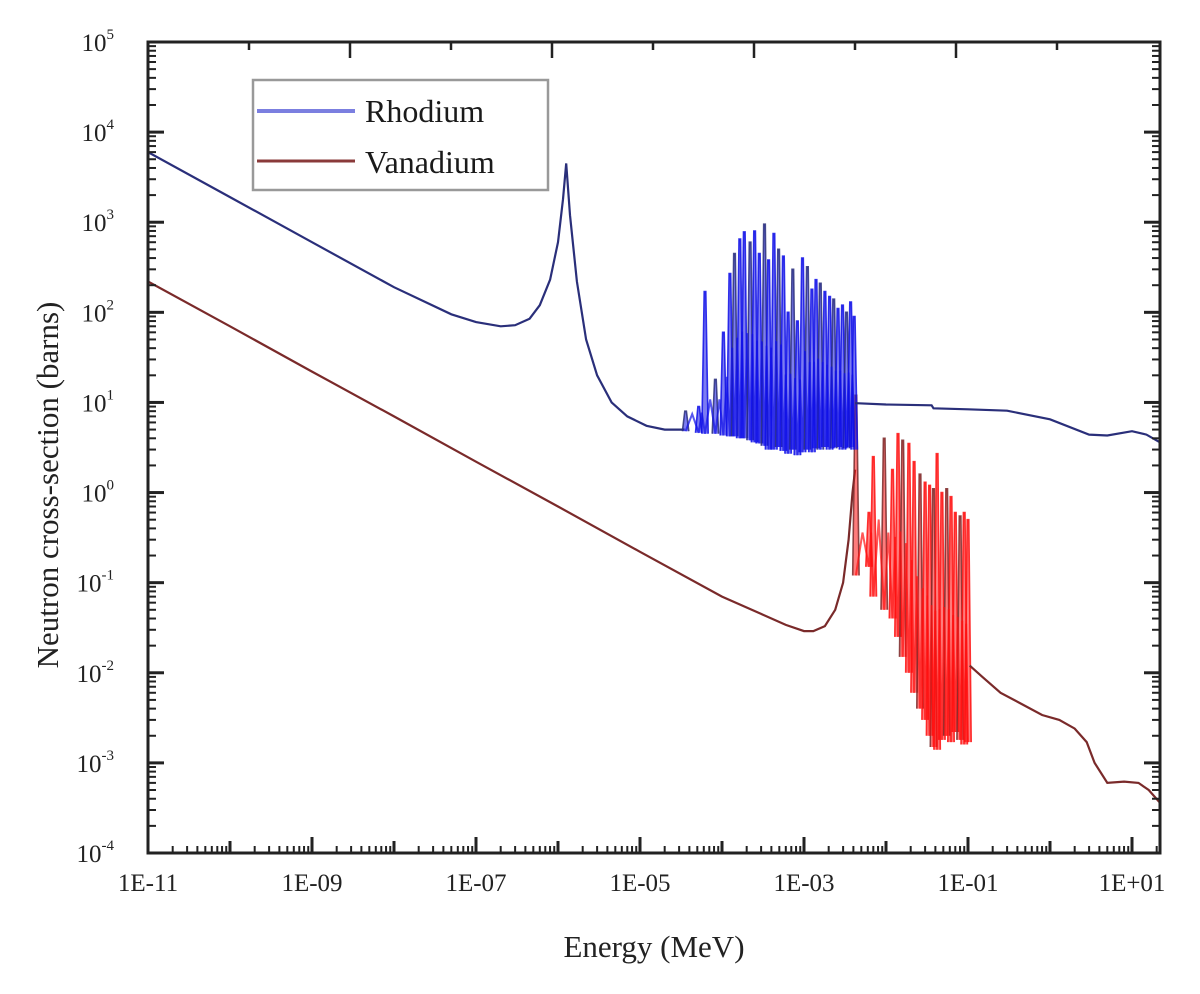  What do you see at coordinates (967, 883) in the screenshot?
I see `x-tick-label: 1E-01` at bounding box center [967, 883].